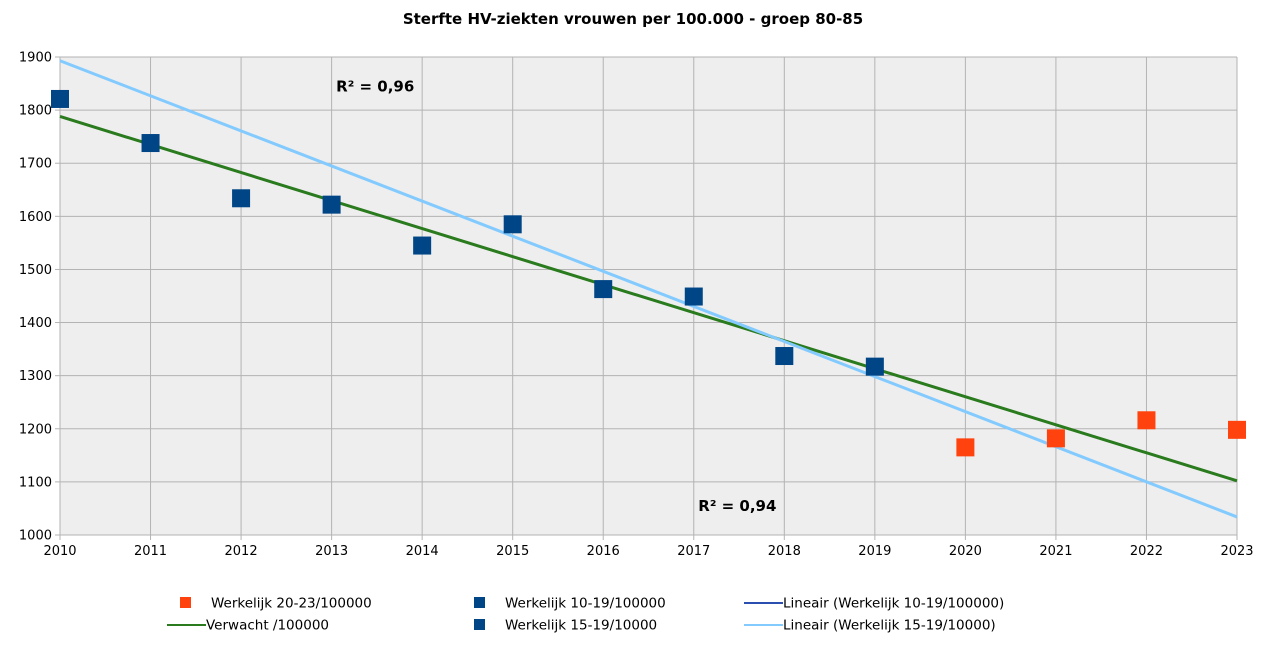 The width and height of the screenshot is (1266, 645). I want to click on x-tick-label: 2013, so click(331, 551).